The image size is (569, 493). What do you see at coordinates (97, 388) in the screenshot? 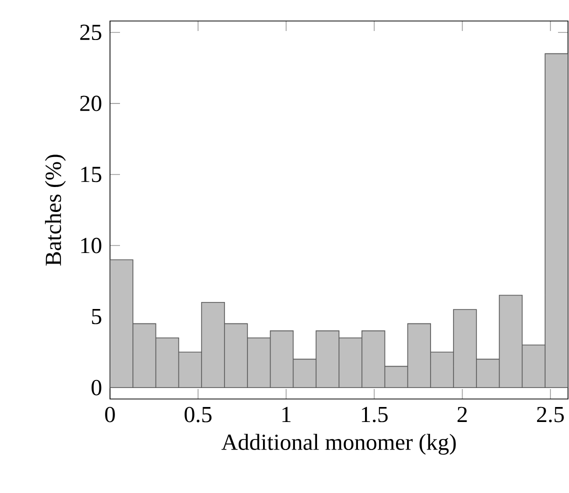
I see `y-tick-label: 0` at bounding box center [97, 388].